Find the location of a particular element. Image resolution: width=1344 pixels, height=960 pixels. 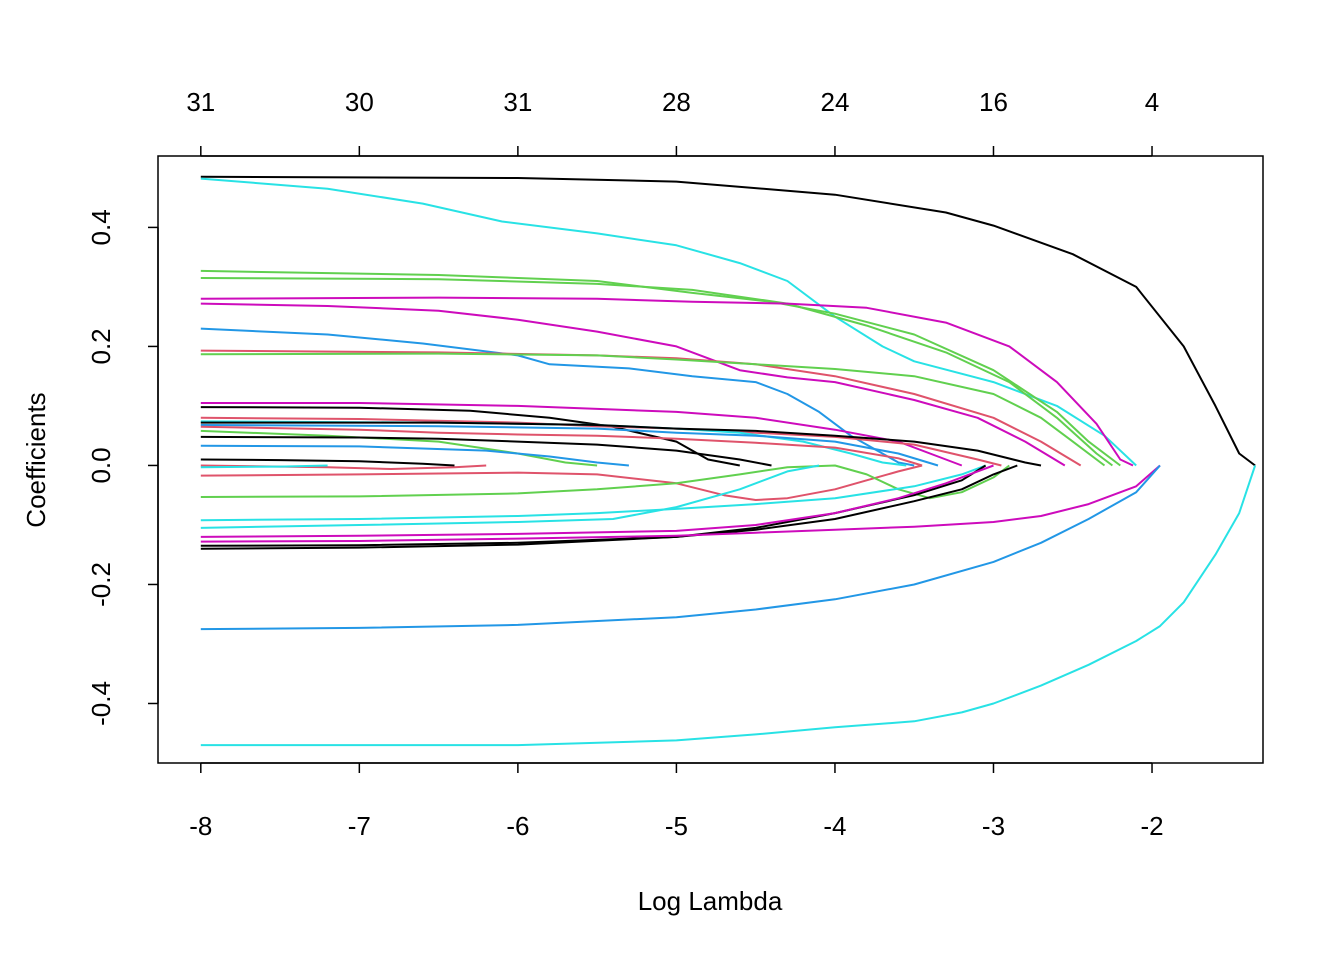

x-tick-label-1: -7 is located at coordinates (359, 826).